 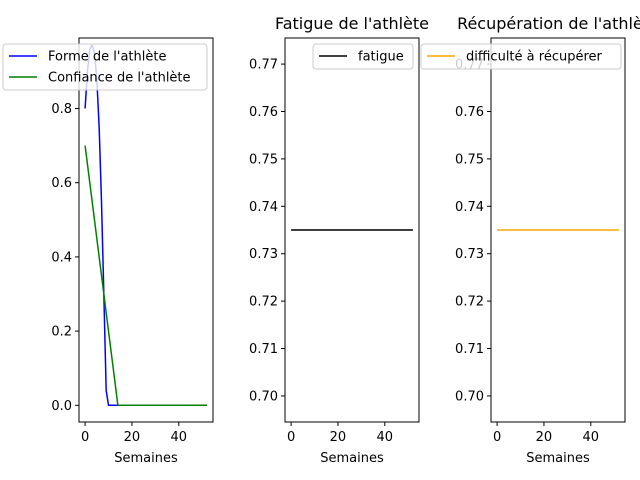 What do you see at coordinates (61, 406) in the screenshot?
I see `y-tick-label: 0.0` at bounding box center [61, 406].